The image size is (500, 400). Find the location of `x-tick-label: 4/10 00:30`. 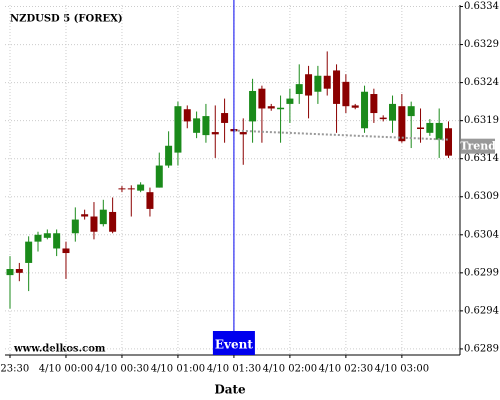

x-tick-label: 4/10 00:30 is located at coordinates (122, 369).